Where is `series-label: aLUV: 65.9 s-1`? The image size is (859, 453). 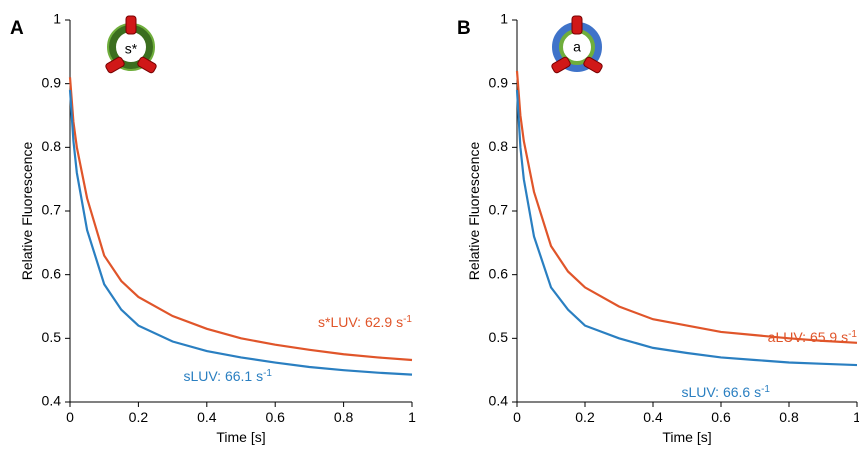
series-label: aLUV: 65.9 s-1 is located at coordinates (813, 337).